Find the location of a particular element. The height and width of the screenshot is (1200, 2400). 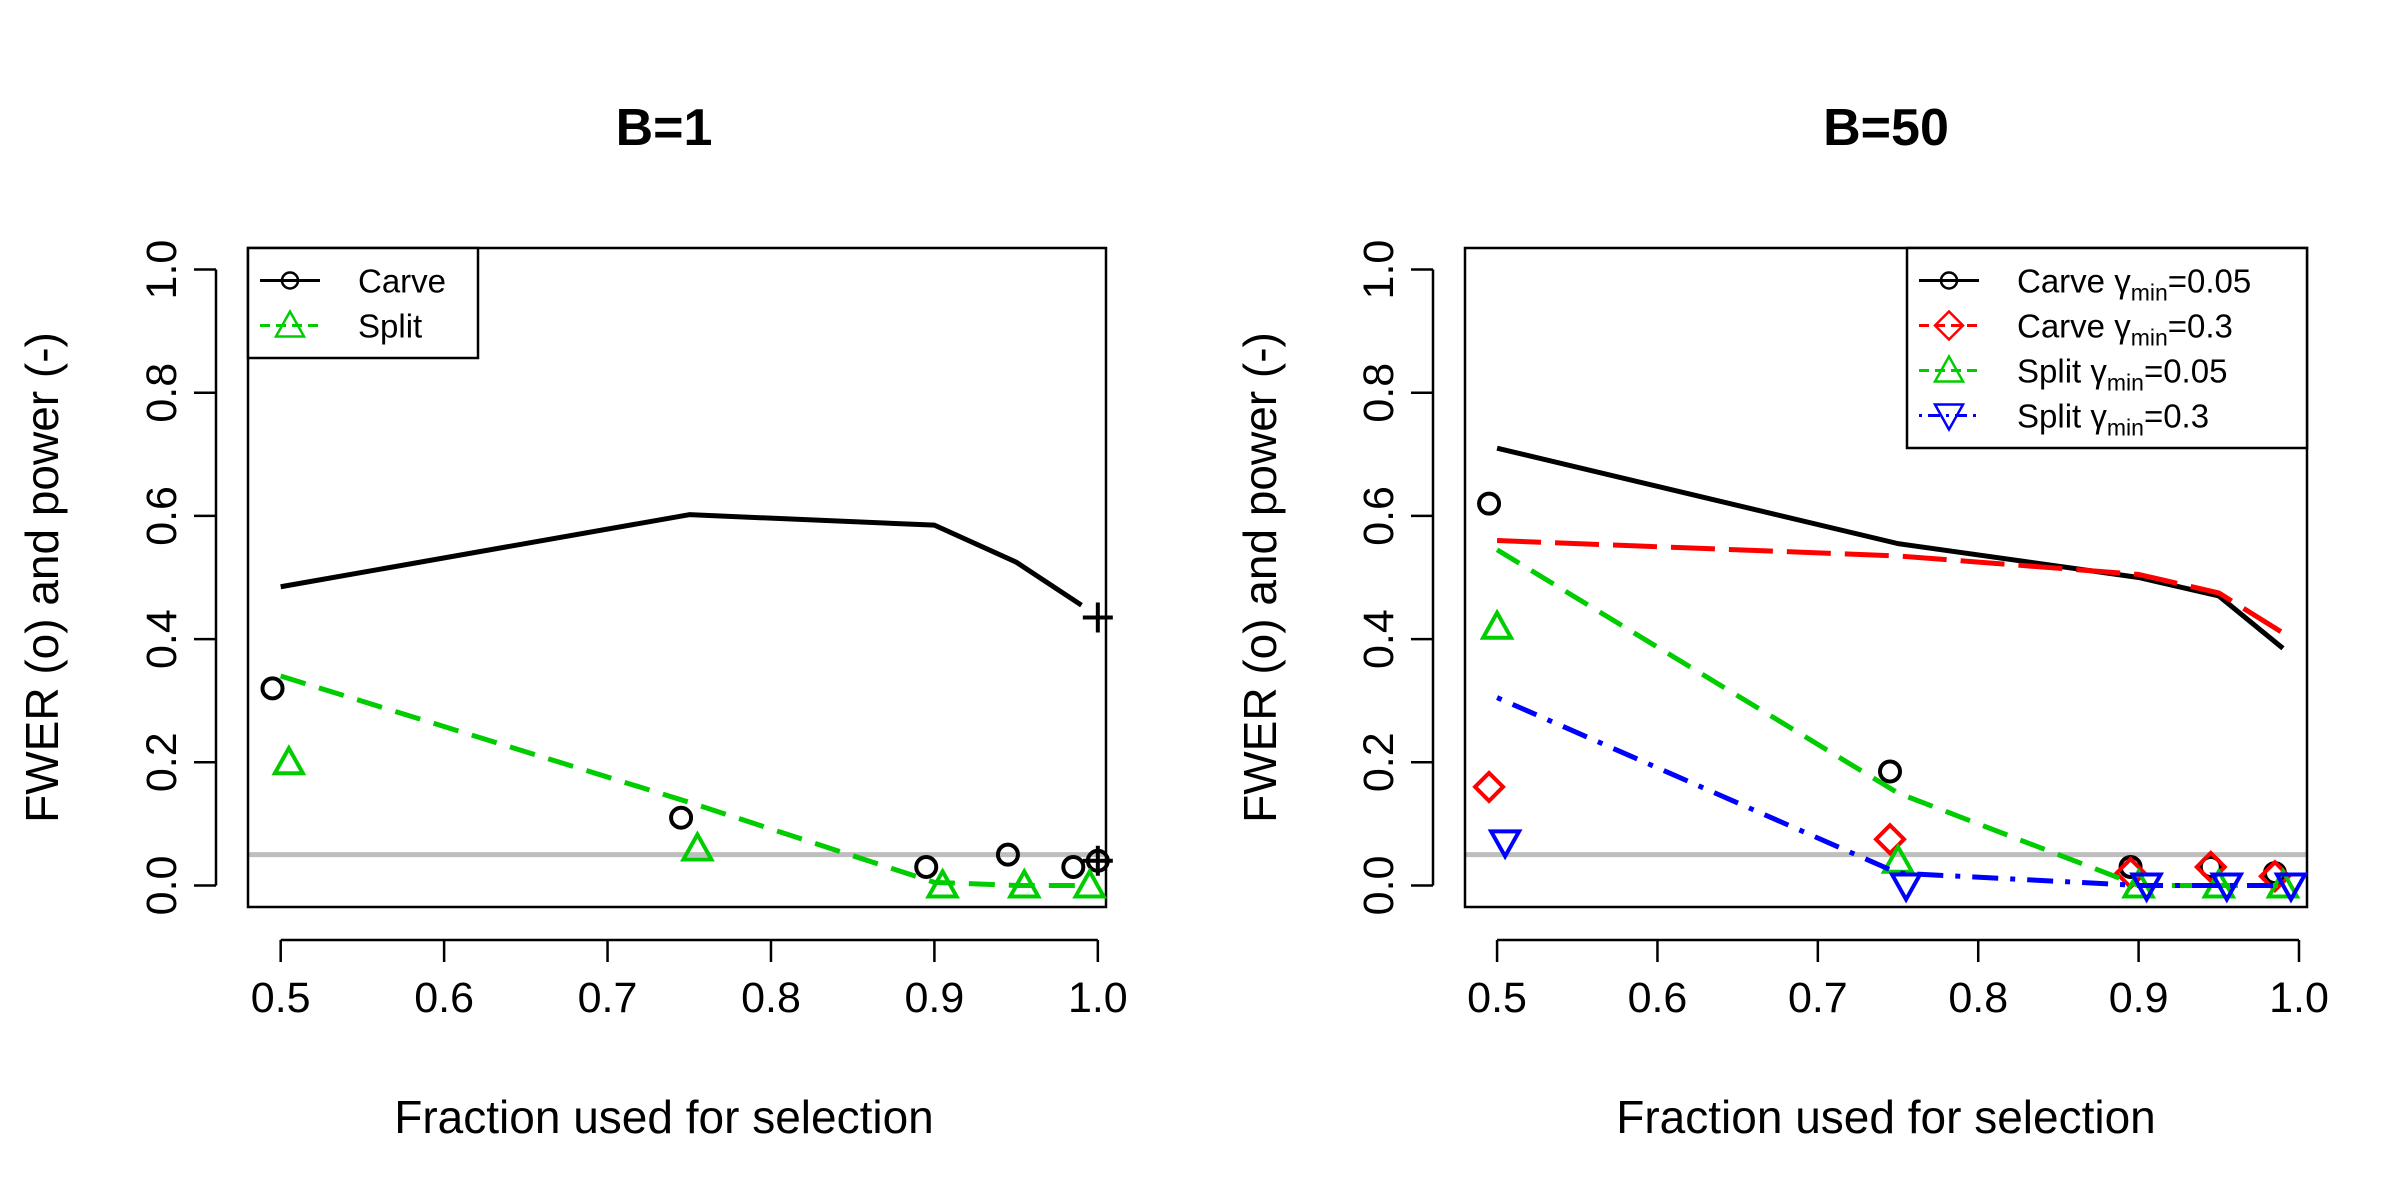

legend-label: Carve is located at coordinates (402, 281).